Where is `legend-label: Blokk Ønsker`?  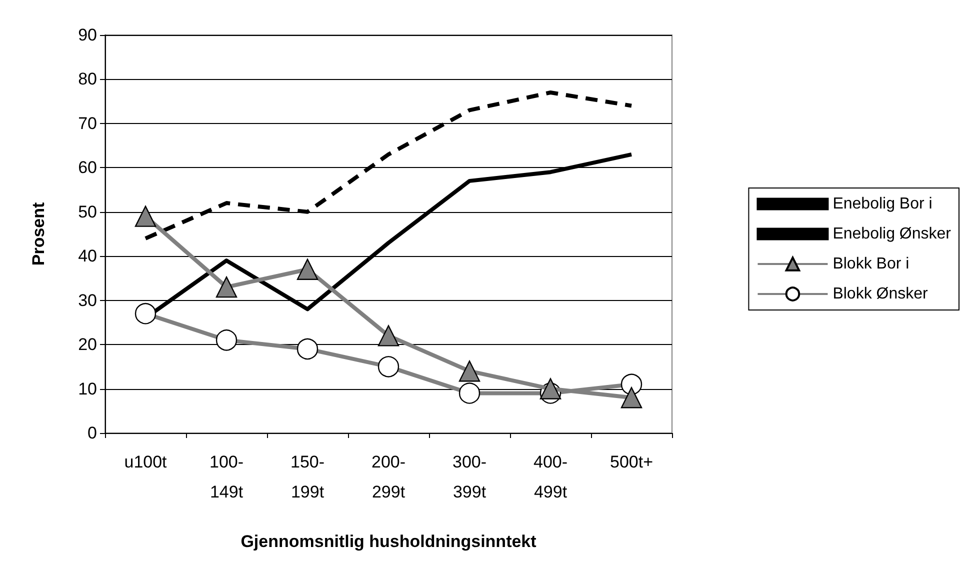
legend-label: Blokk Ønsker is located at coordinates (880, 294).